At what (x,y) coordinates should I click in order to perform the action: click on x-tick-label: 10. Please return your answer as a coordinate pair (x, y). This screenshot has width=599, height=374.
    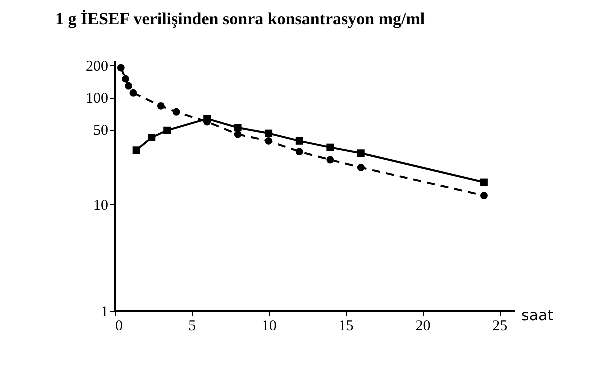
    Looking at the image, I should click on (269, 326).